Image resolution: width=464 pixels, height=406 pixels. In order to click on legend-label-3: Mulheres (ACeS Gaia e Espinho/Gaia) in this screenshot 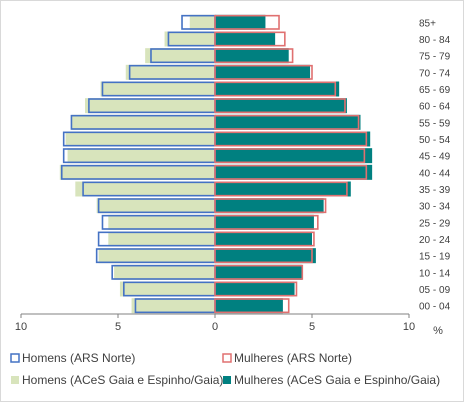, I will do `click(337, 380)`.